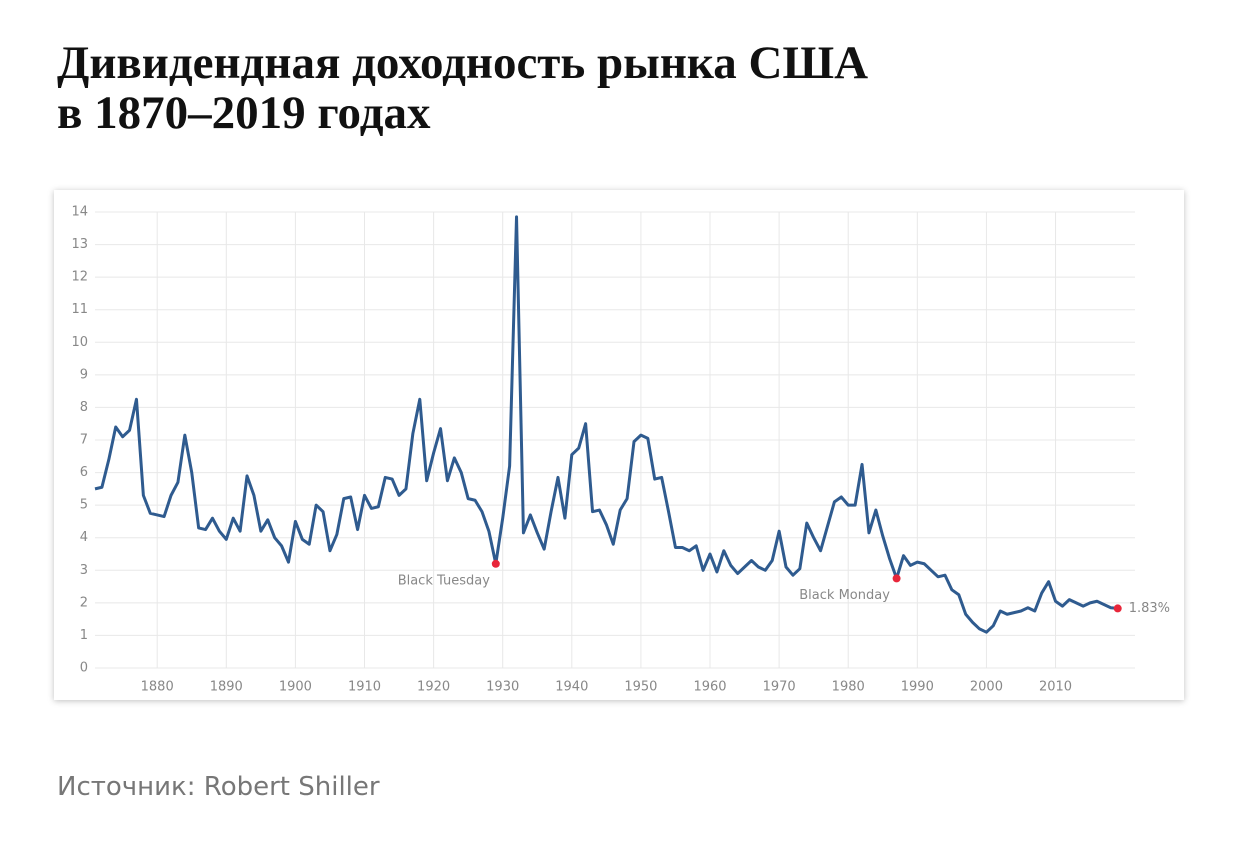 The image size is (1240, 850). What do you see at coordinates (1149, 608) in the screenshot?
I see `annotation-label: 1.83%` at bounding box center [1149, 608].